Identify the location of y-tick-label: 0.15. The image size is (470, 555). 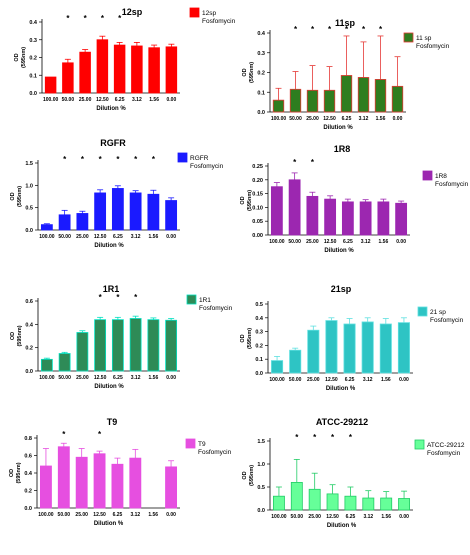
(257, 195).